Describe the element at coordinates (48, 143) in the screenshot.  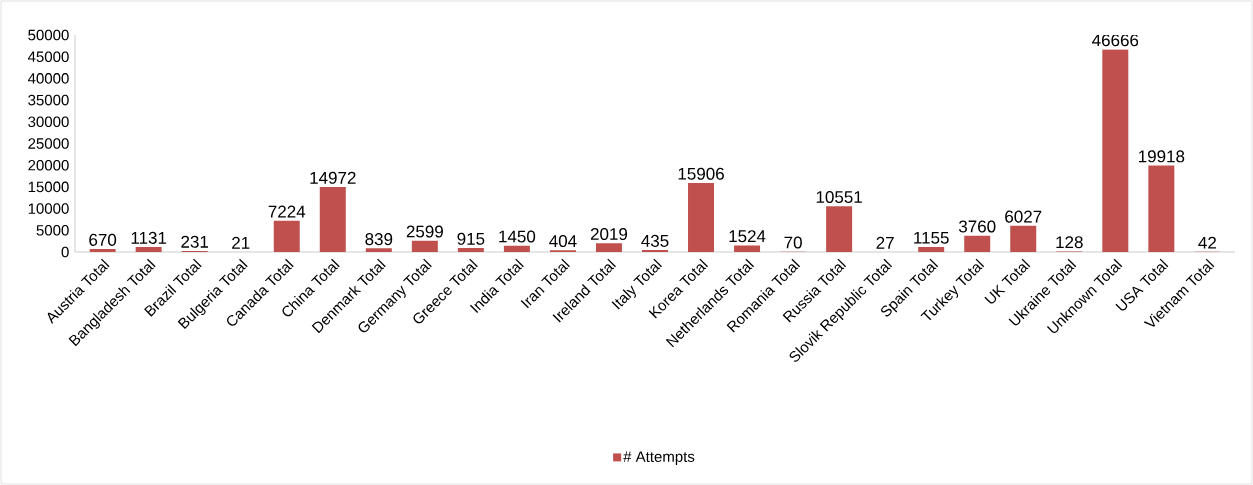
I see `y-tick-label: 25000` at that location.